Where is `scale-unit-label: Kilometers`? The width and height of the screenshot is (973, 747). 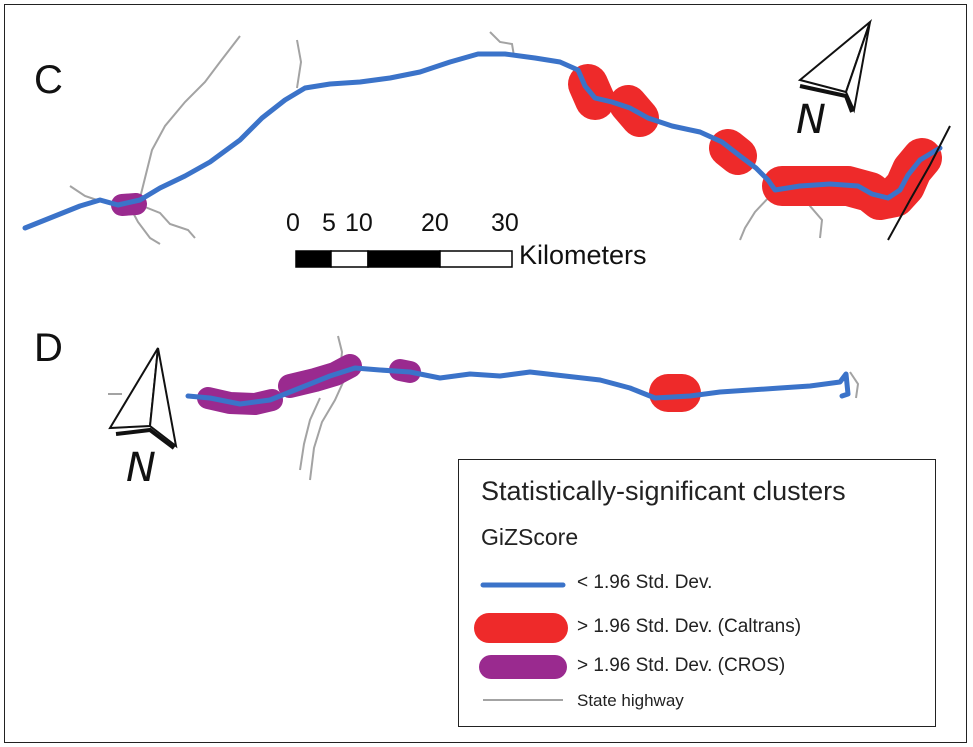
scale-unit-label: Kilometers is located at coordinates (583, 255).